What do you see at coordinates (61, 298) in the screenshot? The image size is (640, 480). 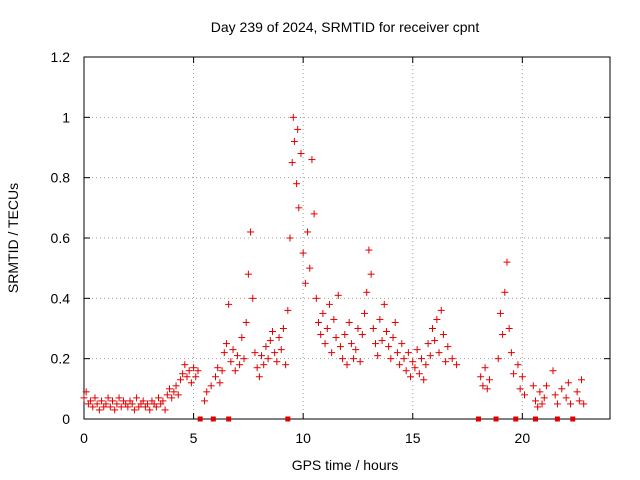 I see `y-tick-label: 0.4` at bounding box center [61, 298].